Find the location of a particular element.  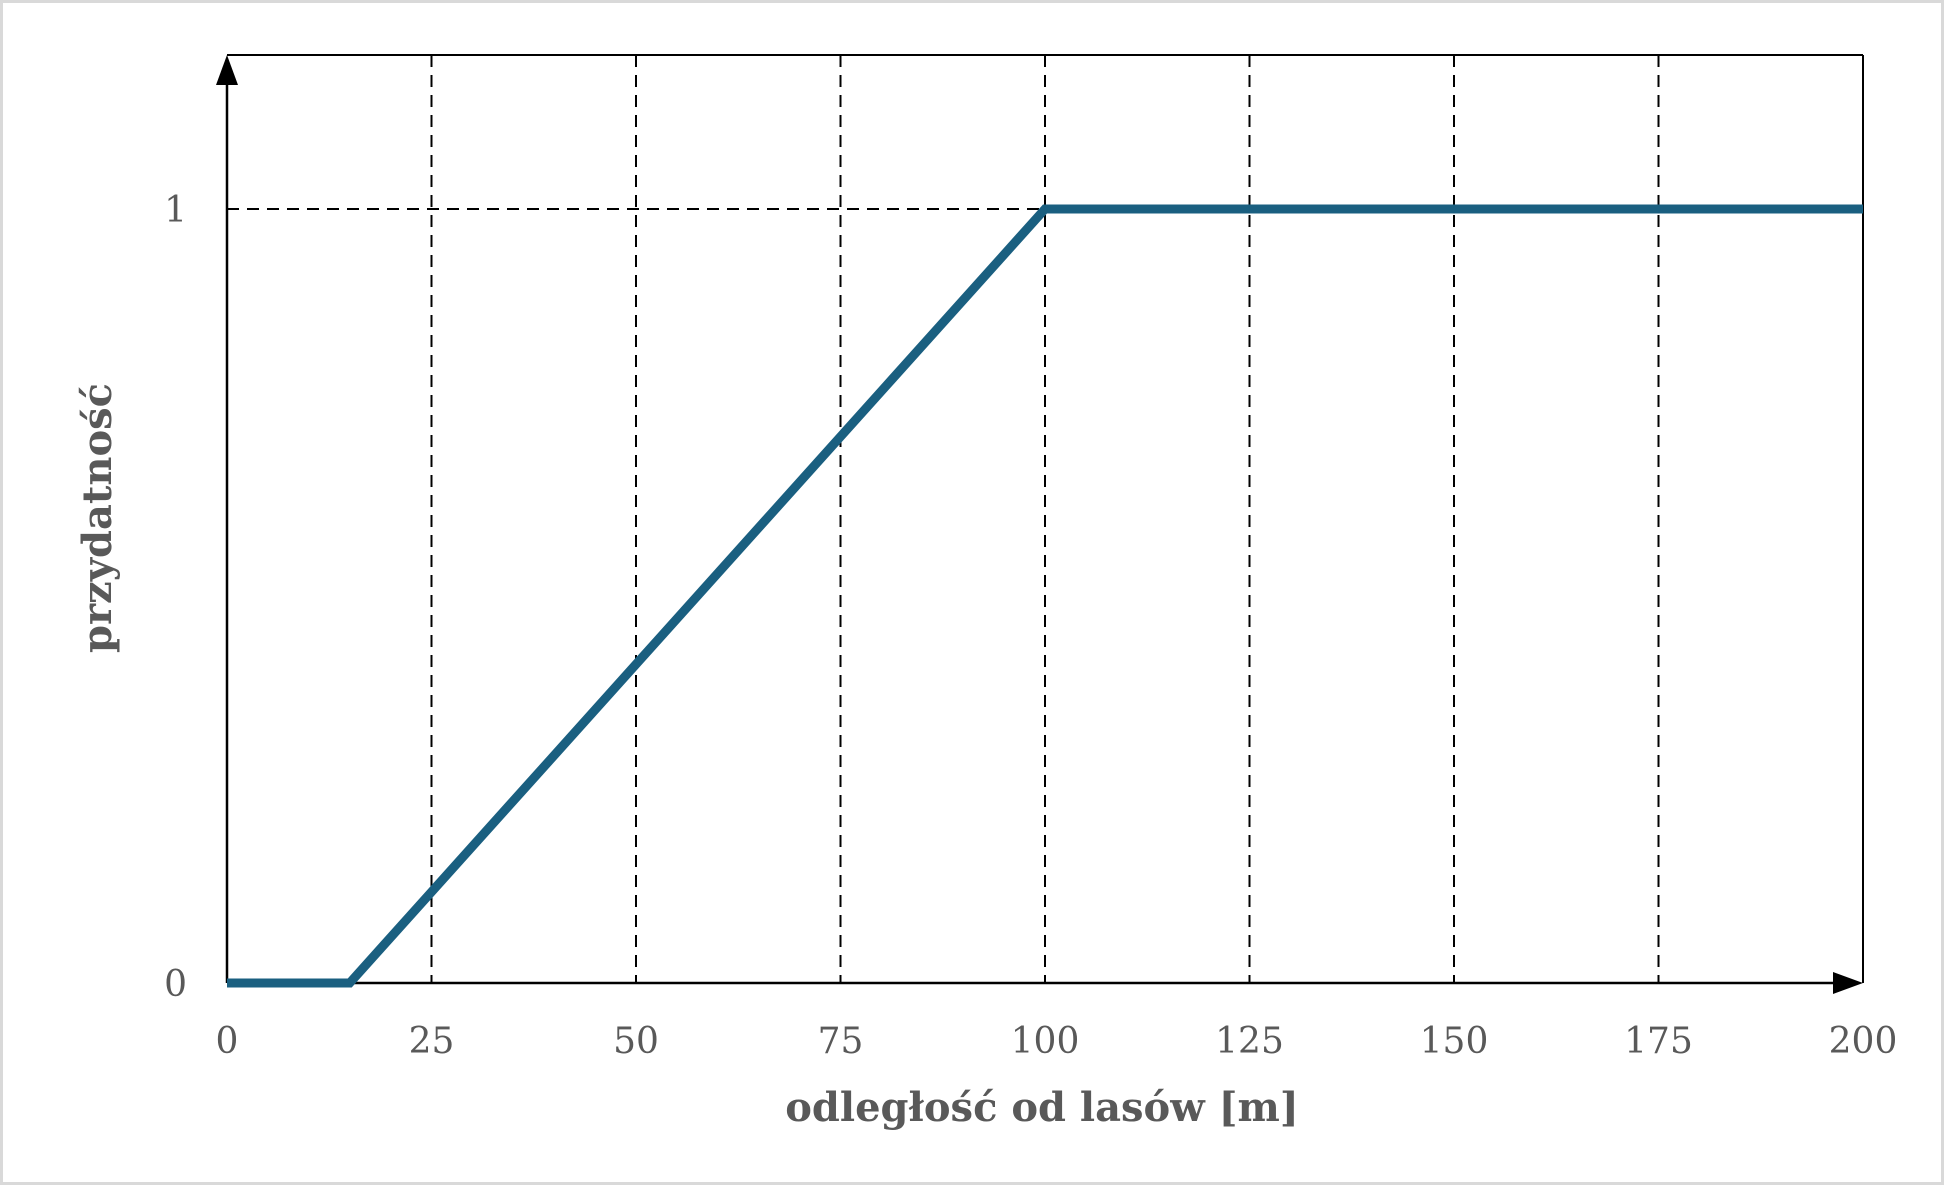

x-axis-title: odległość od lasów [m] is located at coordinates (1042, 1107).